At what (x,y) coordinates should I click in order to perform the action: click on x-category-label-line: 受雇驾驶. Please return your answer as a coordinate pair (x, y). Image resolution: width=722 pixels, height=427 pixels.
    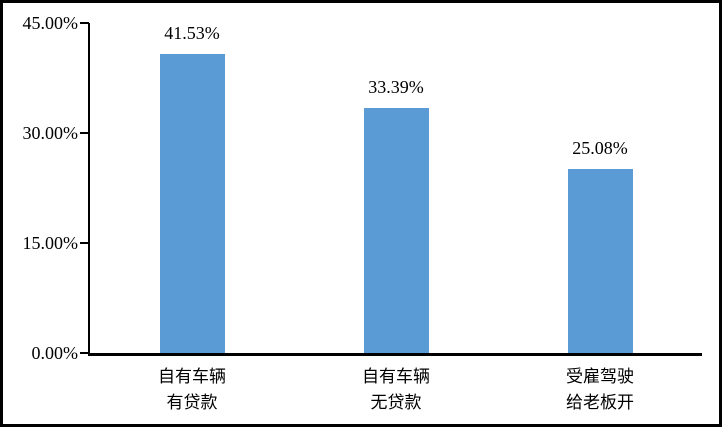
    Looking at the image, I should click on (600, 376).